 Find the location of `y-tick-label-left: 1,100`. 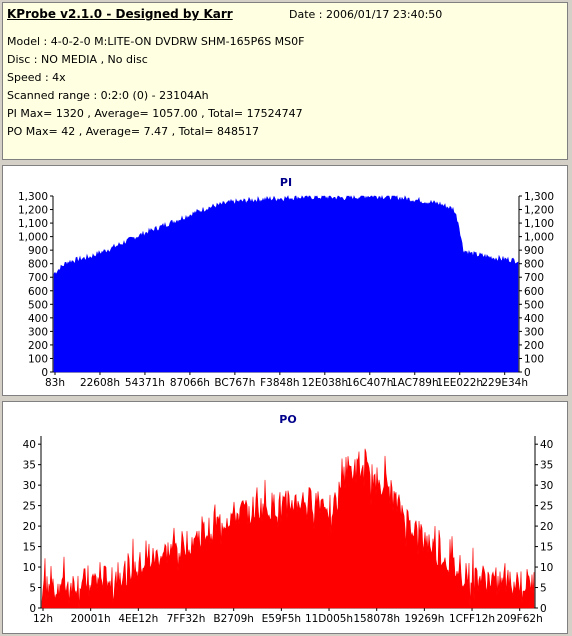

y-tick-label-left: 1,100 is located at coordinates (33, 224).